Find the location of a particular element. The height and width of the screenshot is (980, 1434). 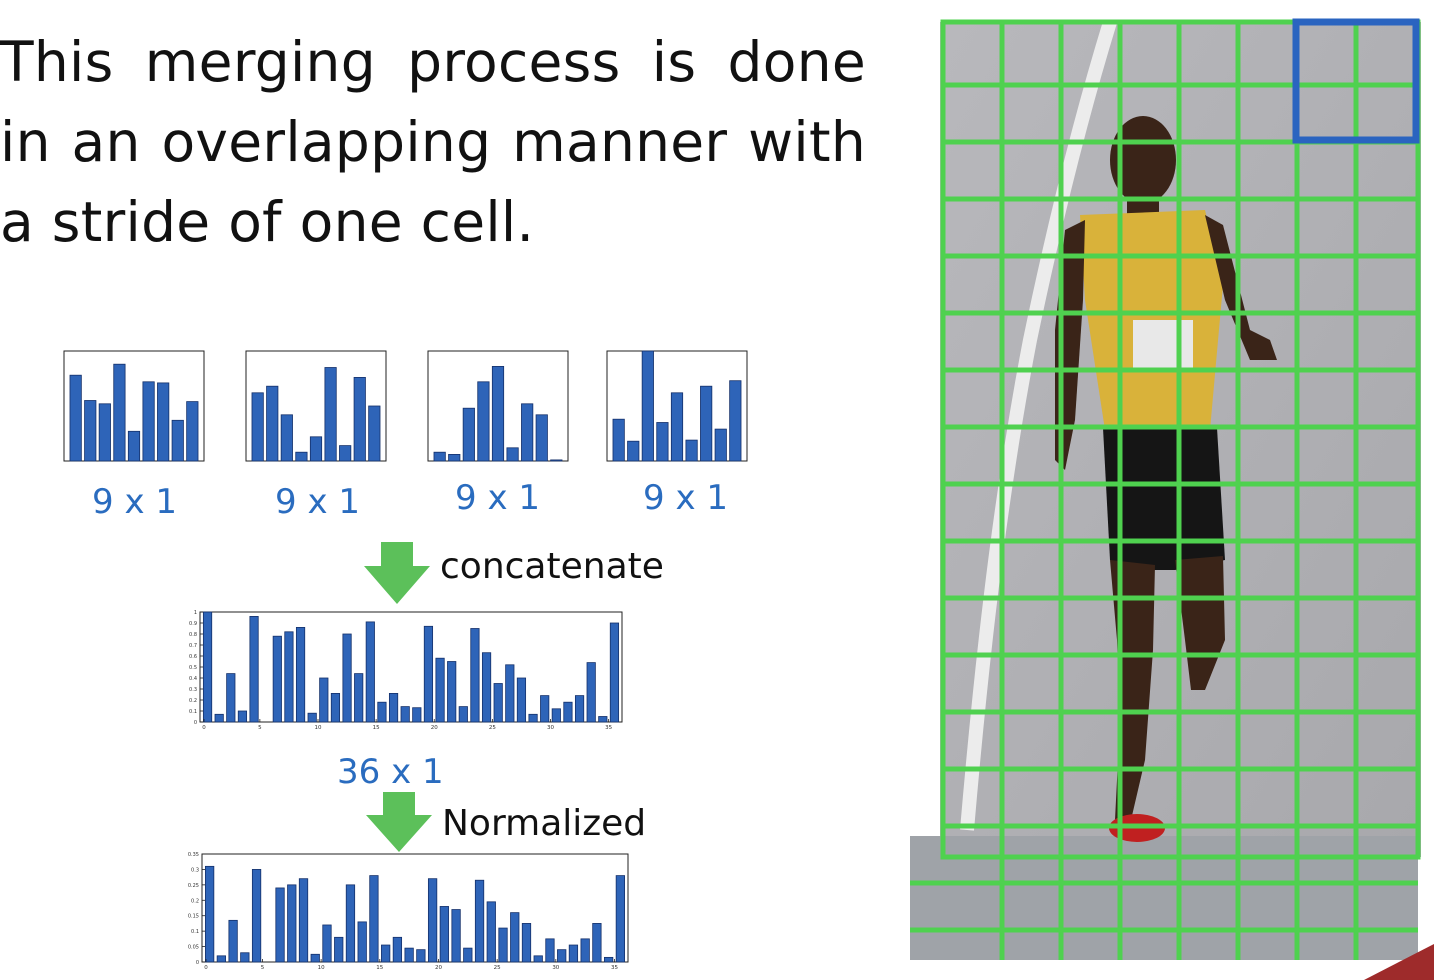

x-tick-label: 5 is located at coordinates (260, 728).